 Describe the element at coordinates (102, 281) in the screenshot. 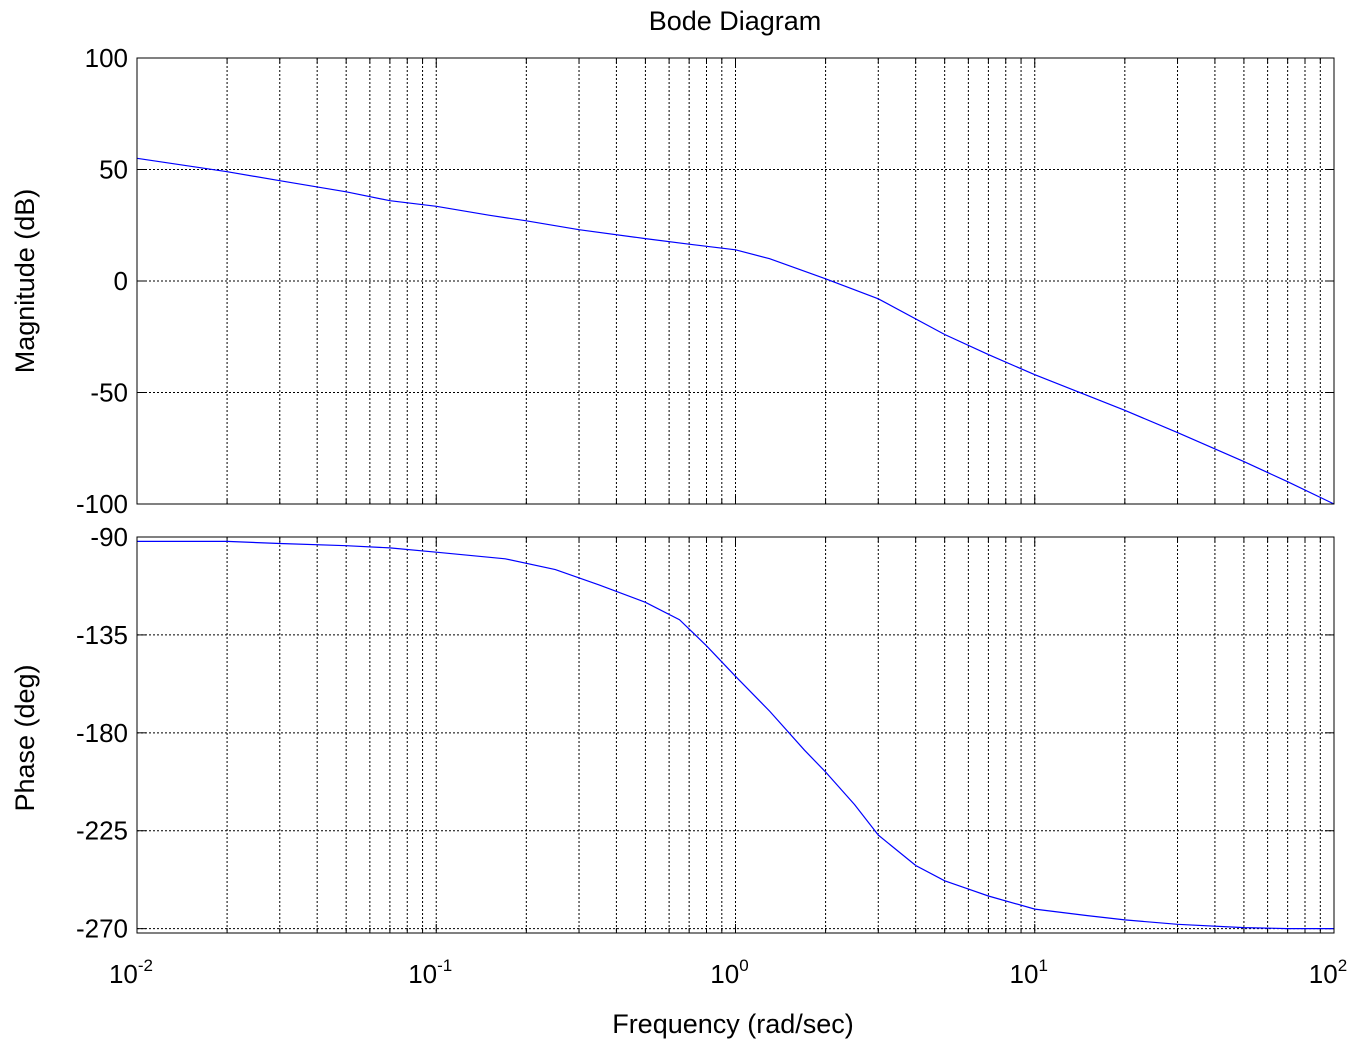

I see `magnitude-y-tick-labels: 100 50 0 -50 -100` at that location.